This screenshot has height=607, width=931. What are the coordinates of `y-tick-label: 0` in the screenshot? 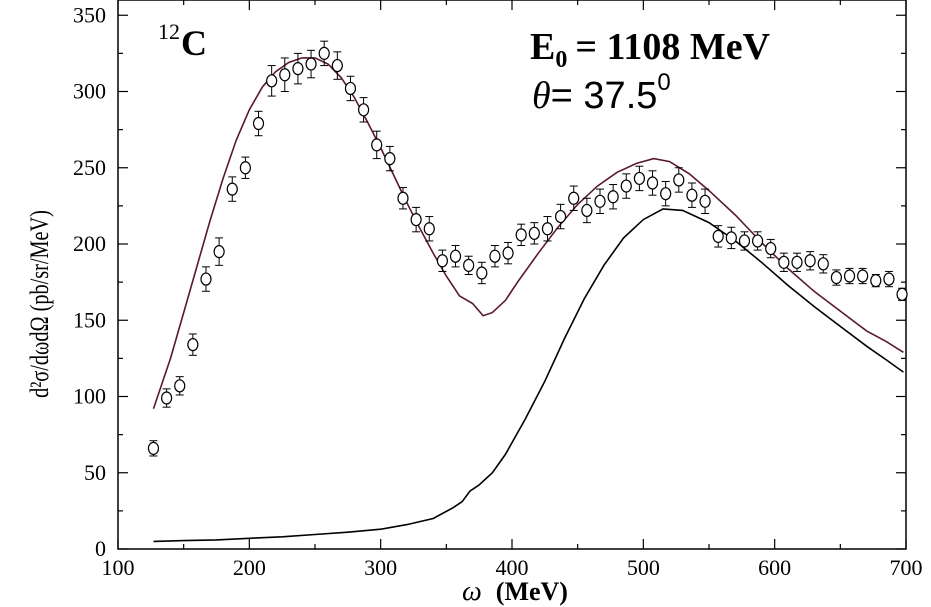 It's located at (100, 548).